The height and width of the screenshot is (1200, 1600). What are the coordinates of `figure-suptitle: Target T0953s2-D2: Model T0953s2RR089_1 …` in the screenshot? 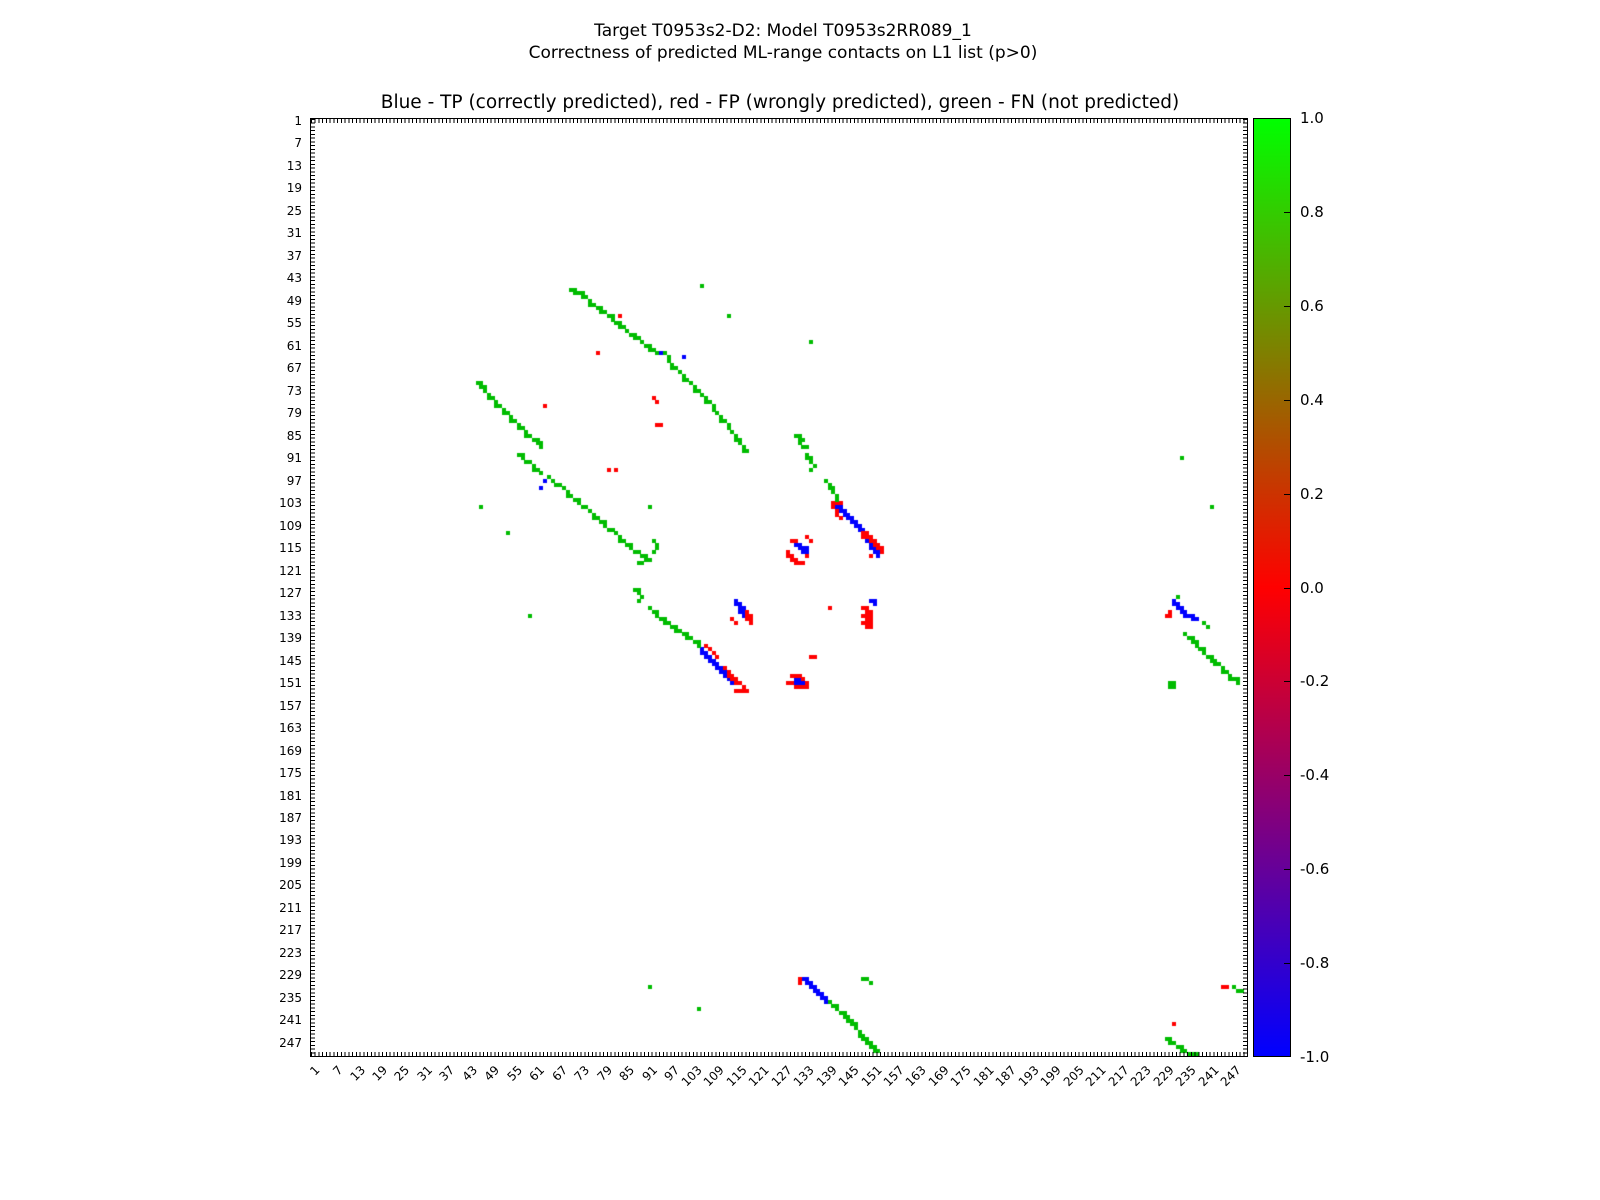 It's located at (783, 42).